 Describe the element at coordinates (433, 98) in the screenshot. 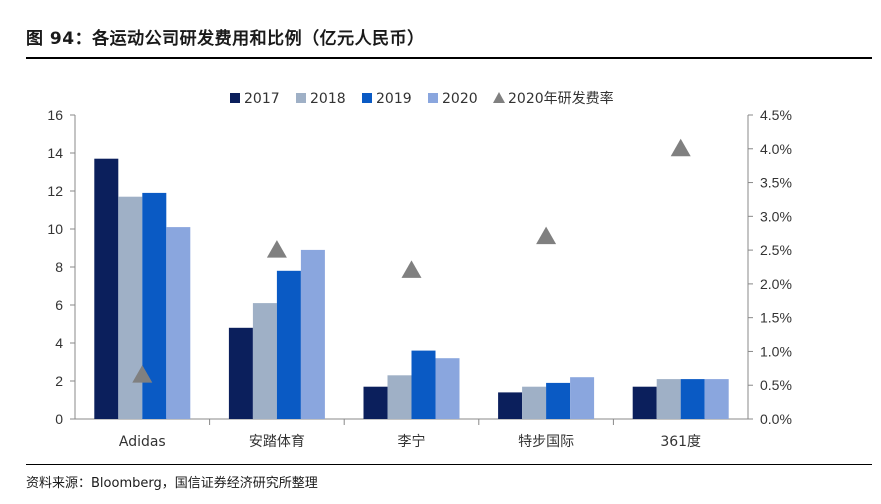

I see `legend-swatch-2020` at that location.